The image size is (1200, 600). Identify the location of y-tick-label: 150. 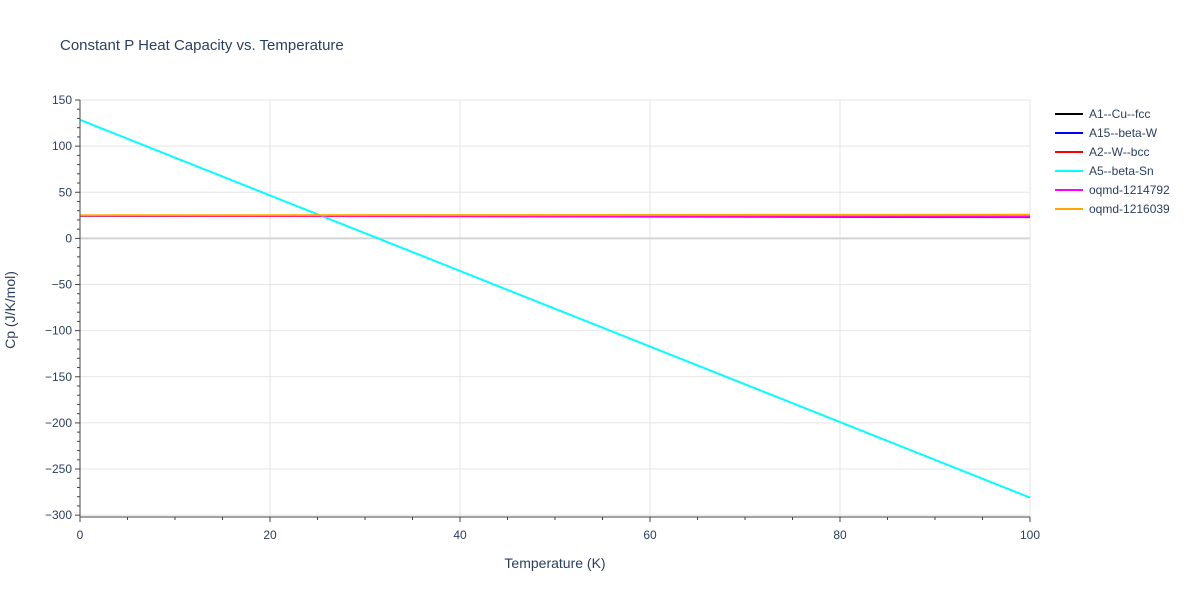
(62, 100).